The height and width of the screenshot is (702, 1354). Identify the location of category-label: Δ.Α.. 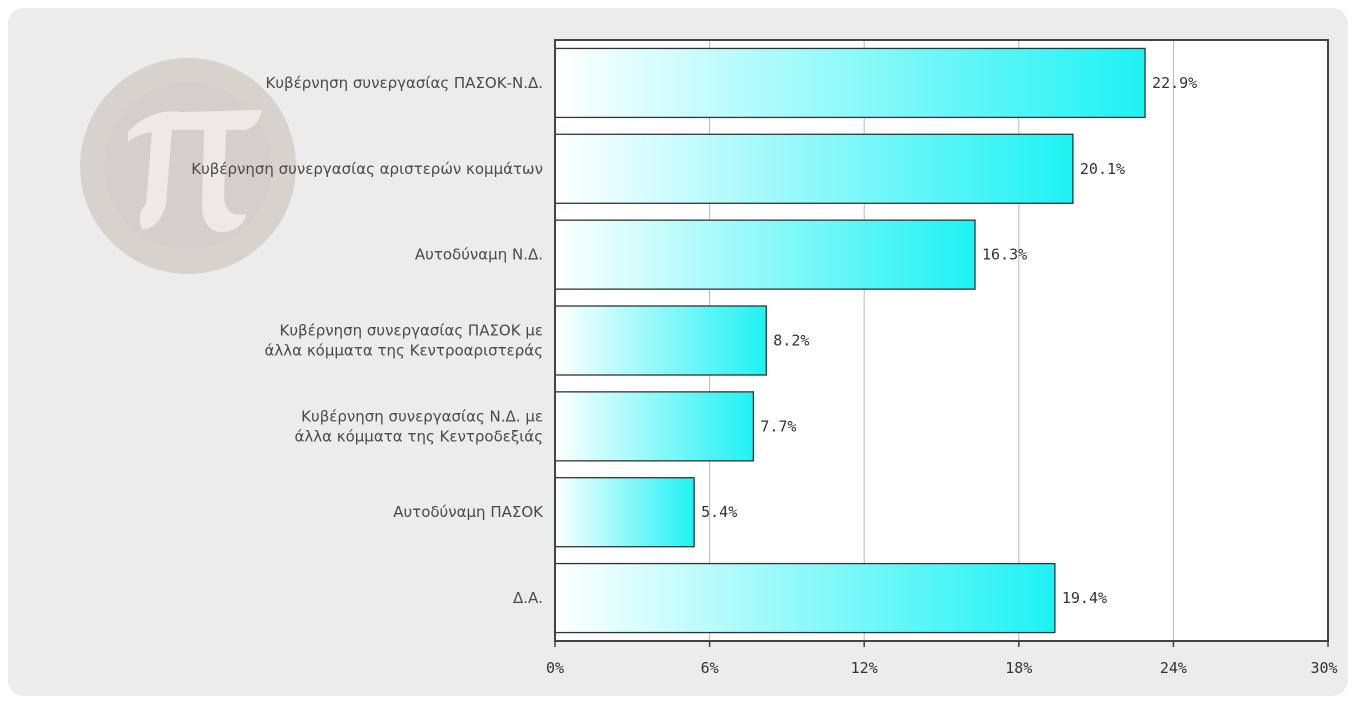
(528, 598).